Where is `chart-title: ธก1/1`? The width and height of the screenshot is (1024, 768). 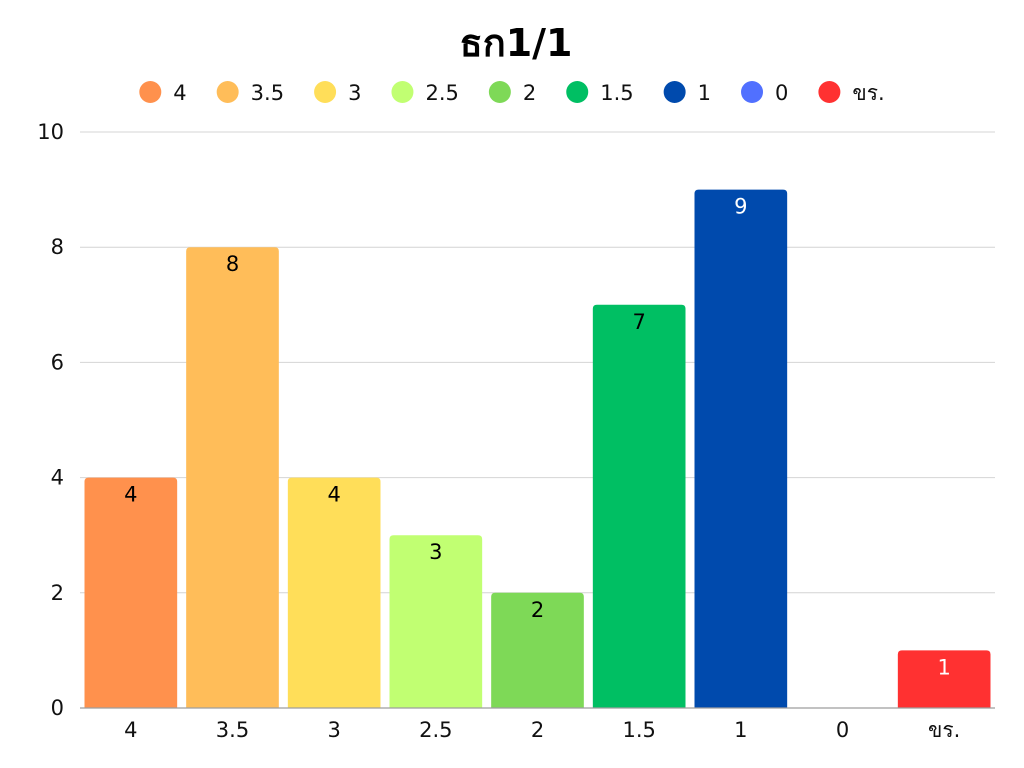
chart-title: ธก1/1 is located at coordinates (516, 43).